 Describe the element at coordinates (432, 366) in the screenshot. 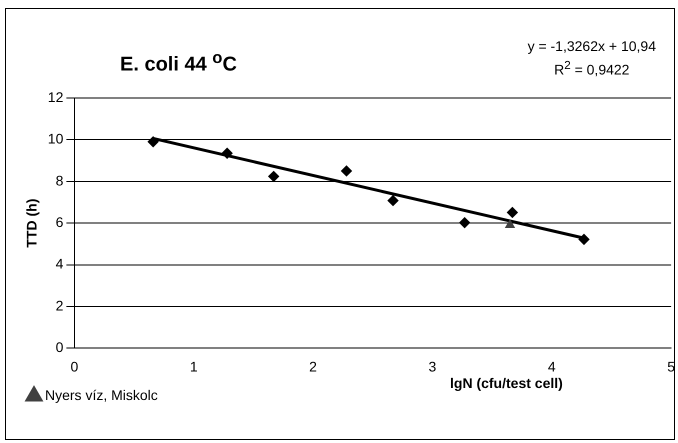

I see `x-tick-label: 3` at that location.